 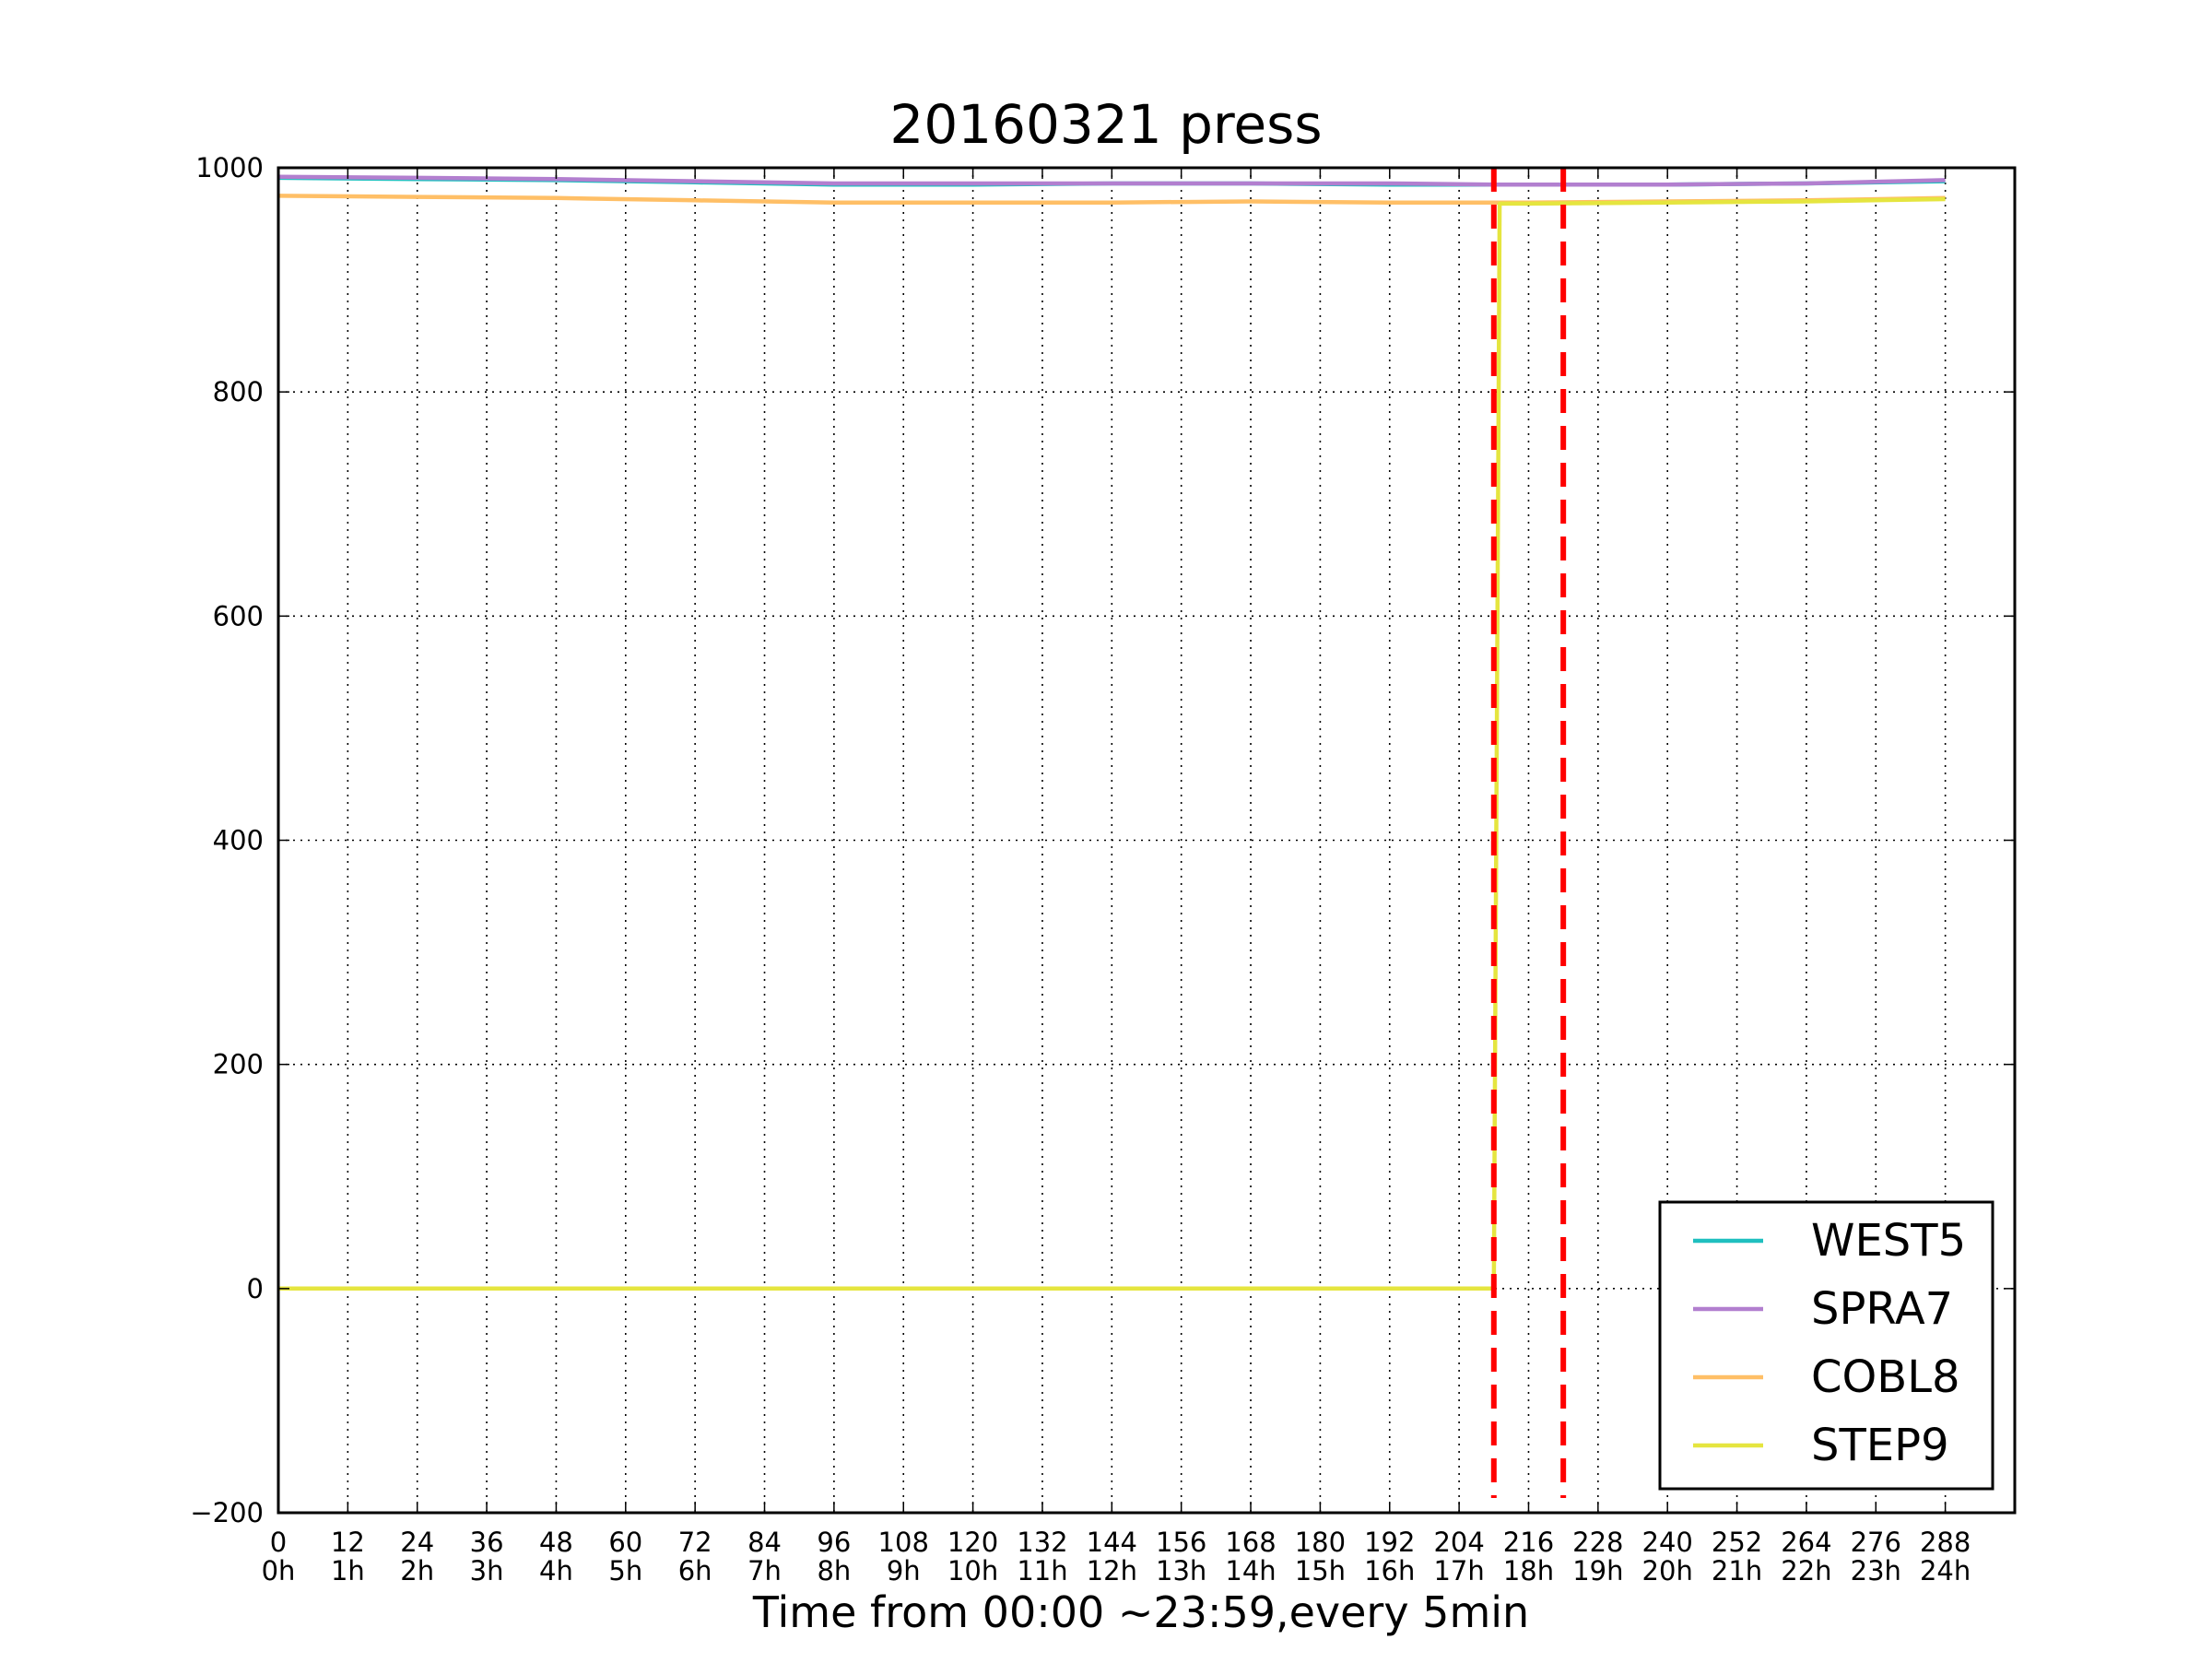 What do you see at coordinates (764, 1542) in the screenshot?
I see `x-tick-label: 84` at bounding box center [764, 1542].